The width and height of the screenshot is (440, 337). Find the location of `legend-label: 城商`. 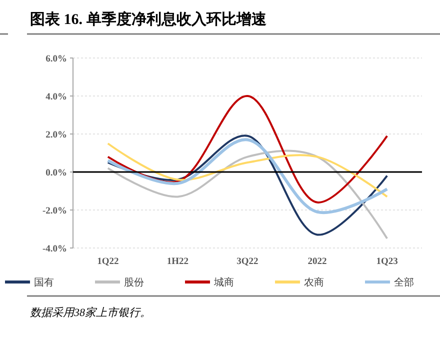

legend-label: 城商 is located at coordinates (223, 282).